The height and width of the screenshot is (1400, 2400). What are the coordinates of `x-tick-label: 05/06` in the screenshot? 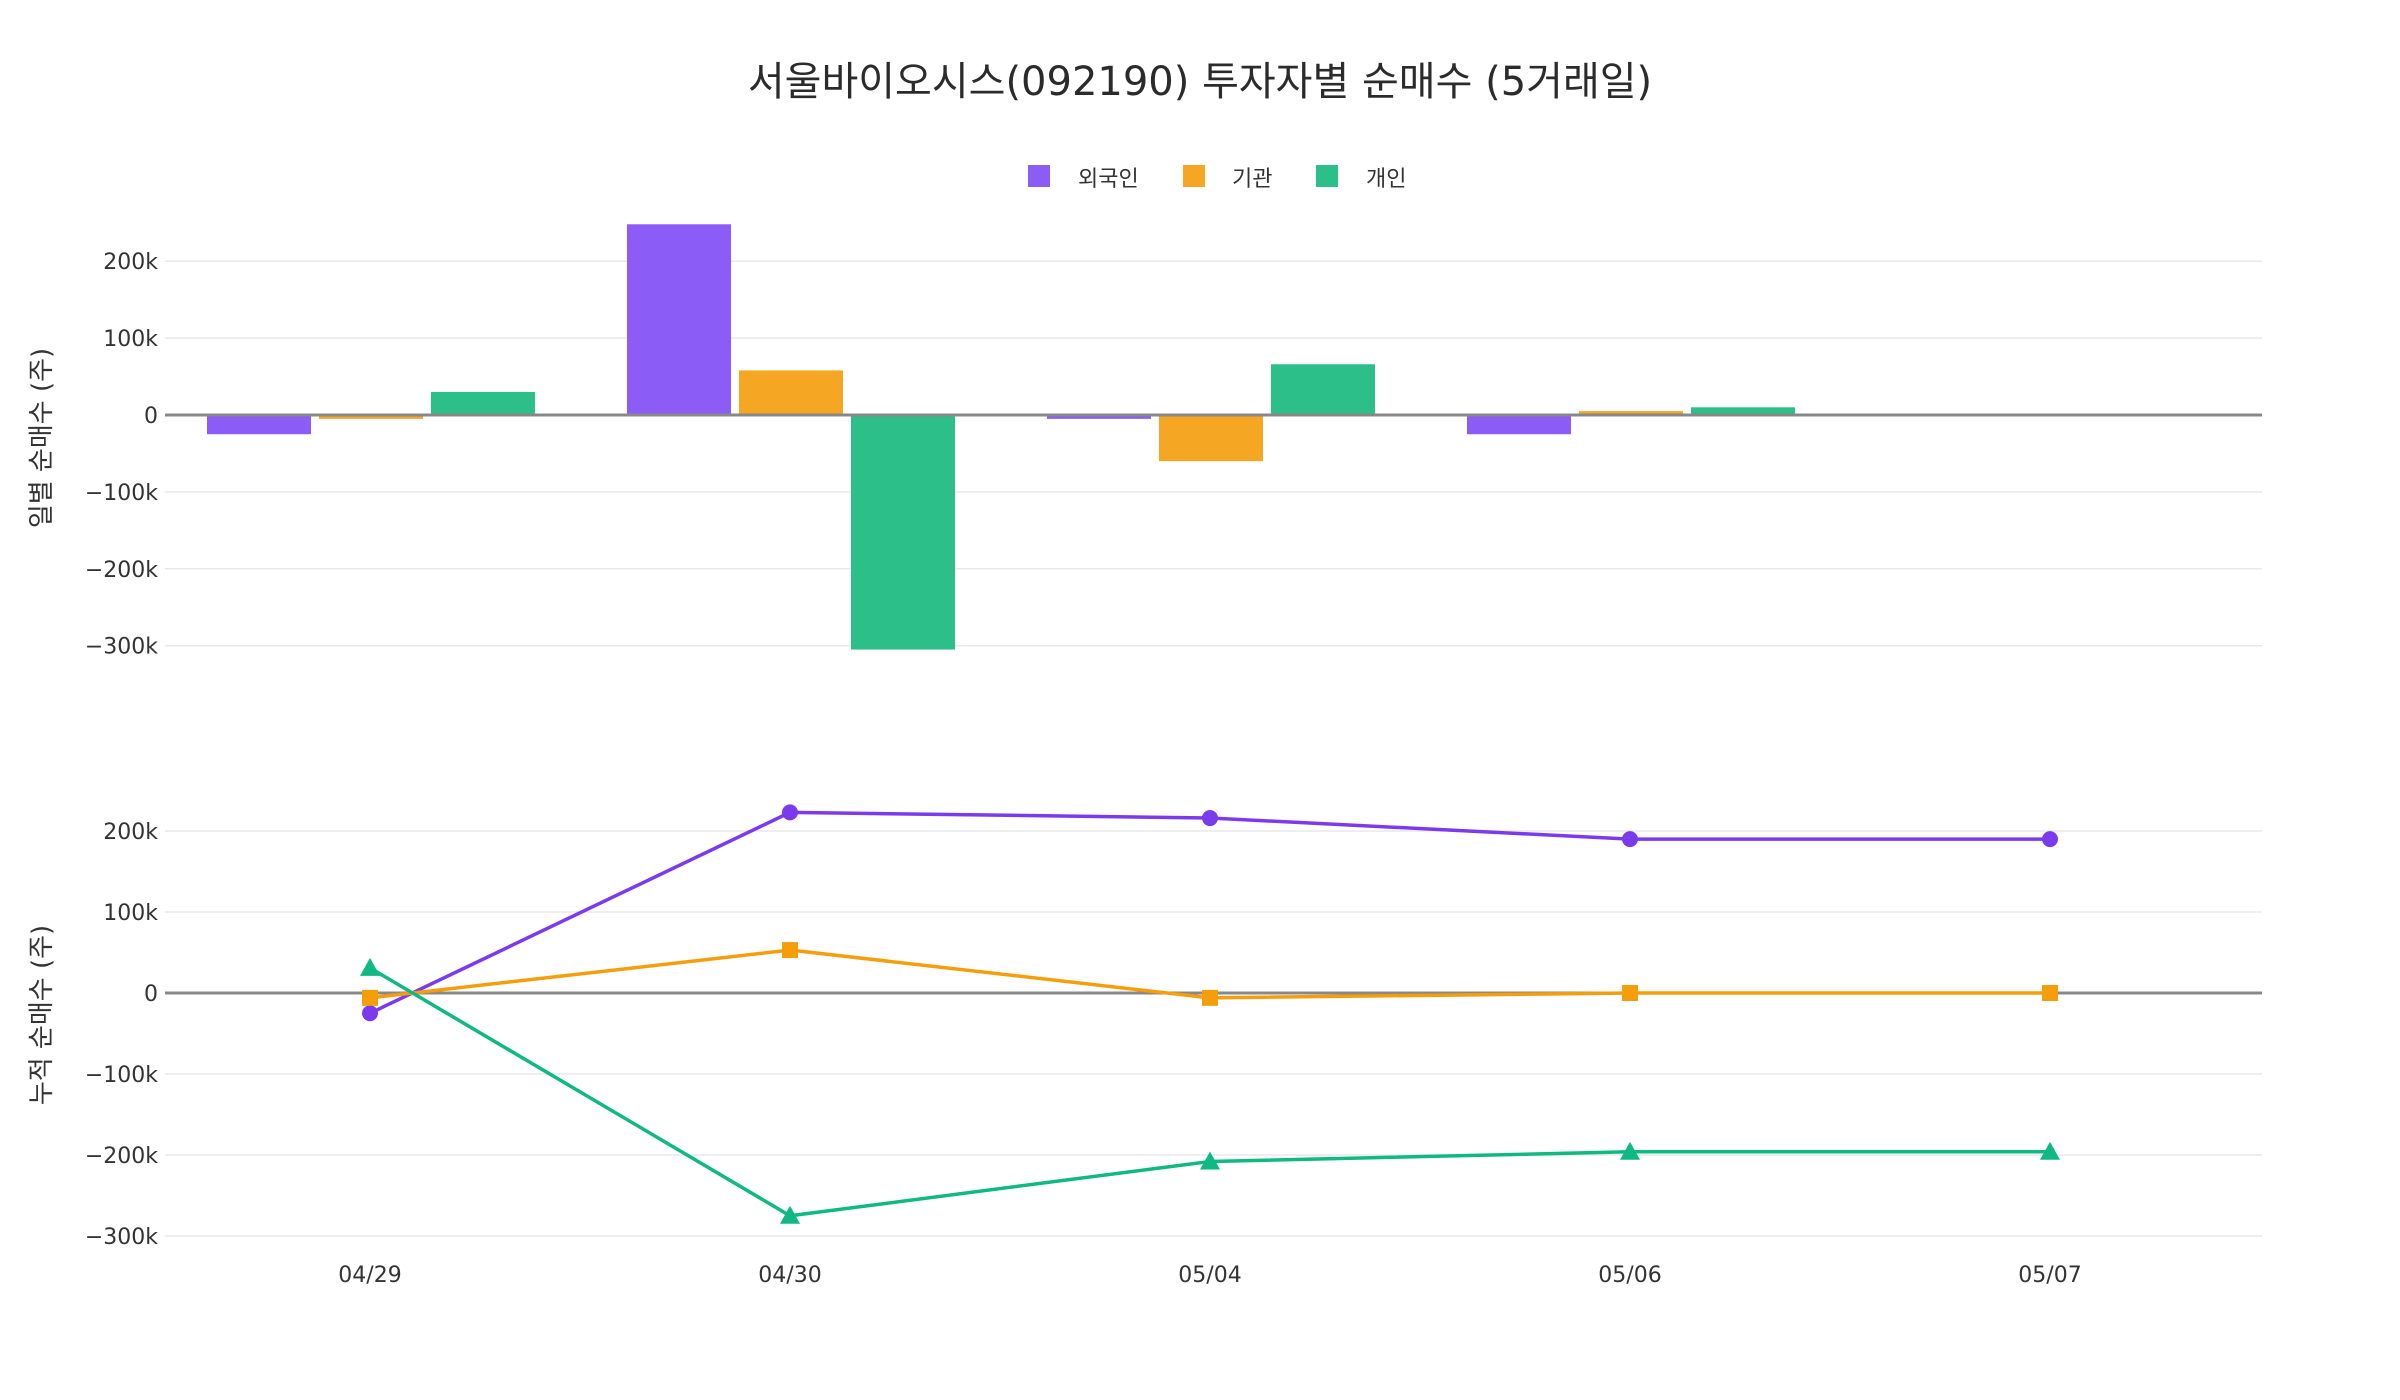 It's located at (1629, 1275).